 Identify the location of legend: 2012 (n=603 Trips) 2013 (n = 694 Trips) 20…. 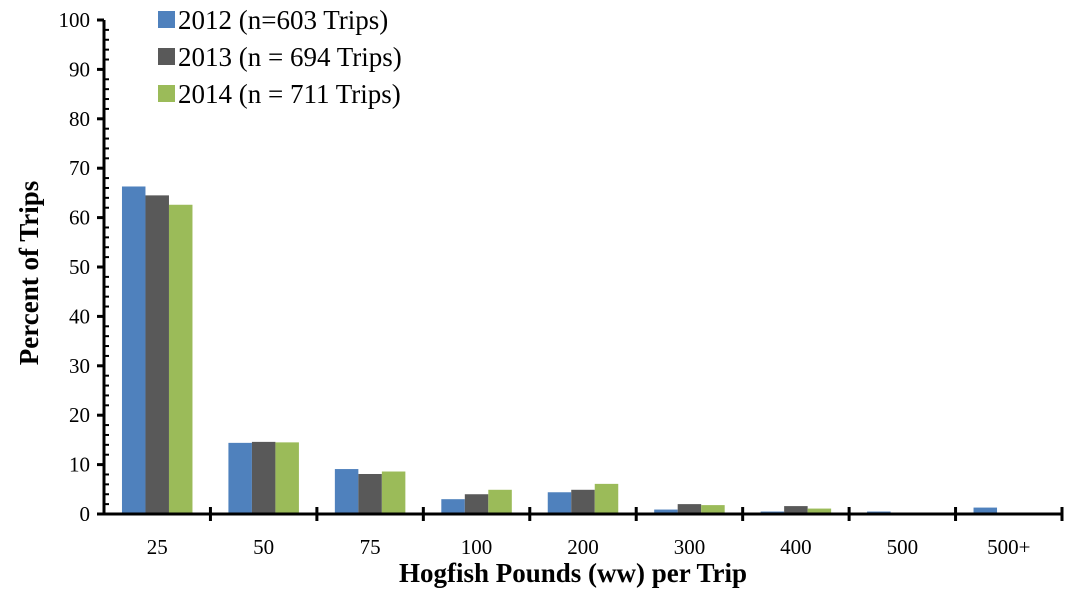
(280, 57).